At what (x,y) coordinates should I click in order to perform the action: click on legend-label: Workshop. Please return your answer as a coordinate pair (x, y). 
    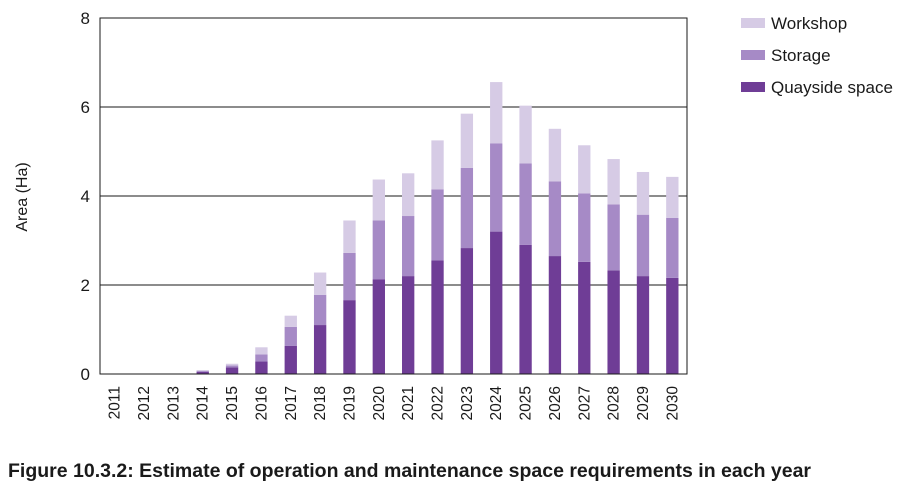
    Looking at the image, I should click on (809, 23).